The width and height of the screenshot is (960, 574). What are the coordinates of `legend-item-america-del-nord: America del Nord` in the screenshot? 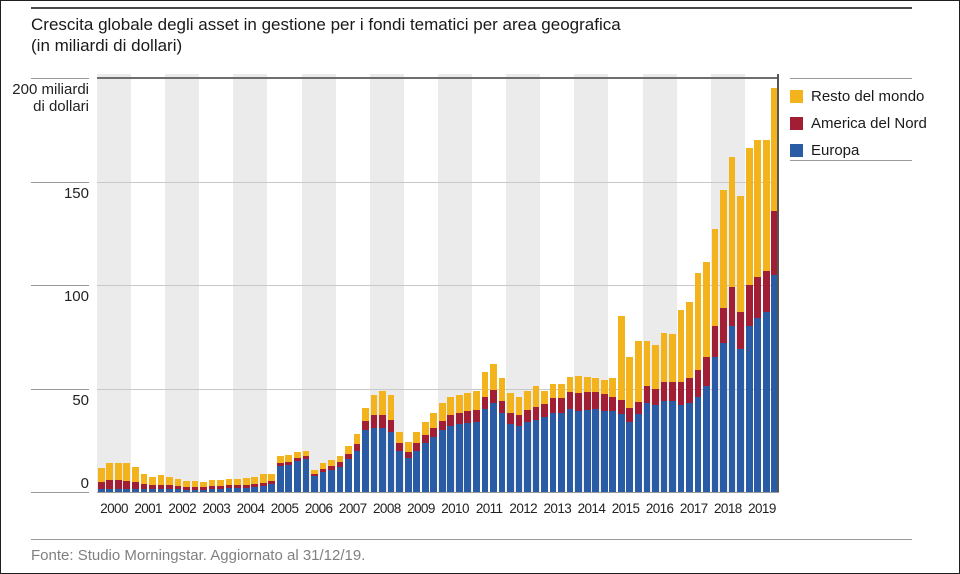 It's located at (858, 123).